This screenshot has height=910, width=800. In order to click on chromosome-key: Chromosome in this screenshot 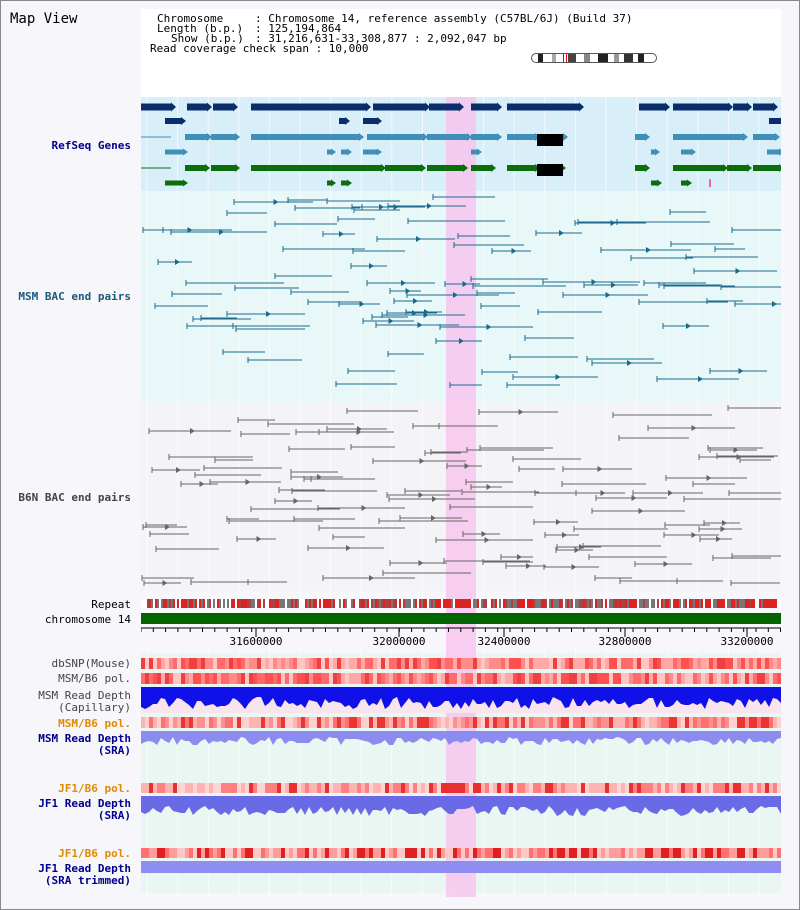, I will do `click(190, 18)`.